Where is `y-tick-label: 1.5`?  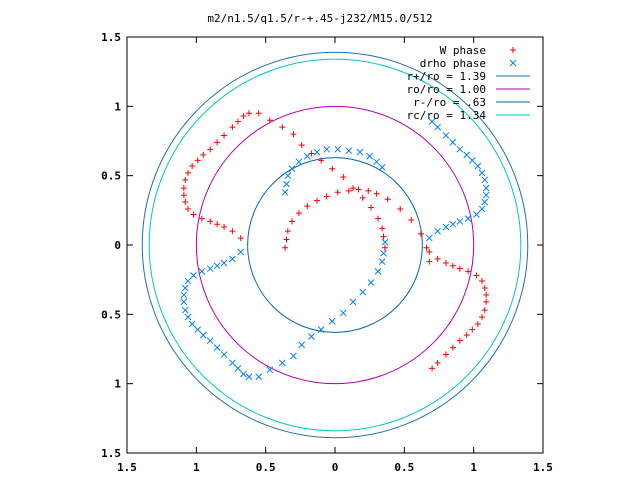
y-tick-label: 1.5 is located at coordinates (111, 453).